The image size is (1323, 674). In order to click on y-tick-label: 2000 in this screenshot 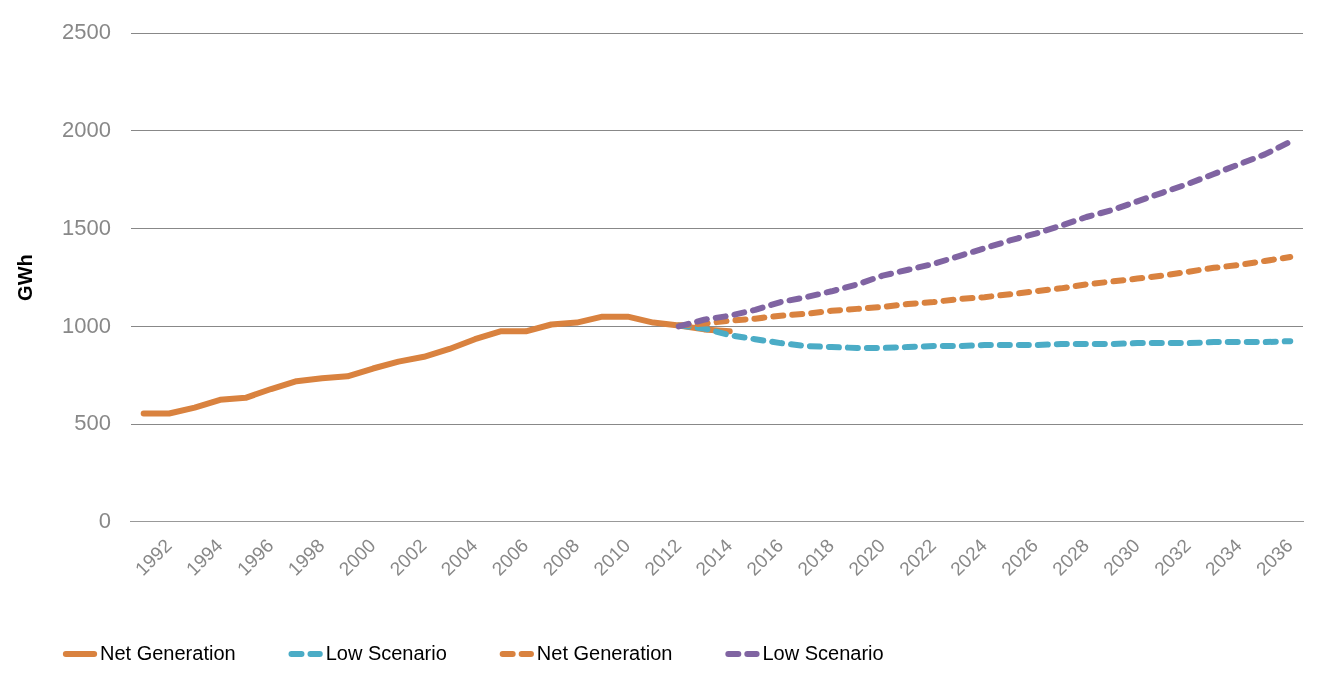, I will do `click(86, 130)`.